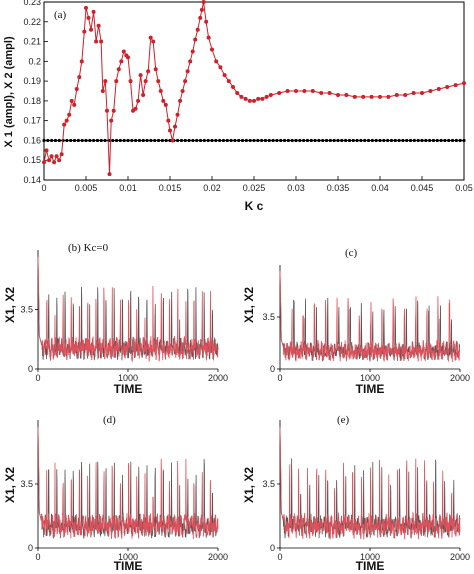 The image size is (474, 574). What do you see at coordinates (35, 92) in the screenshot?
I see `y-ticks-a: 0.14 0.15 0.16 0.17 0.18 0.19 0.2 0.21 0.22 0.23` at bounding box center [35, 92].